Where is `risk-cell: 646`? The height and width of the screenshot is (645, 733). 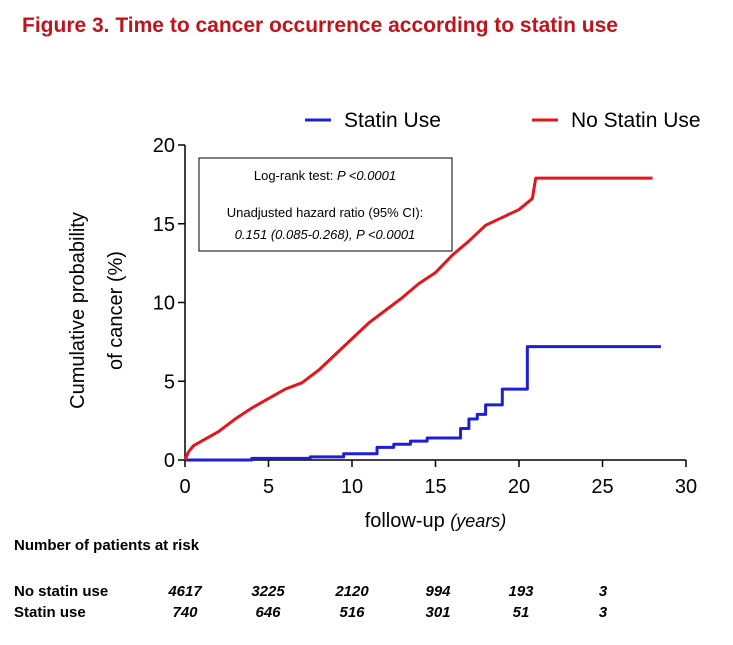 risk-cell: 646 is located at coordinates (268, 612).